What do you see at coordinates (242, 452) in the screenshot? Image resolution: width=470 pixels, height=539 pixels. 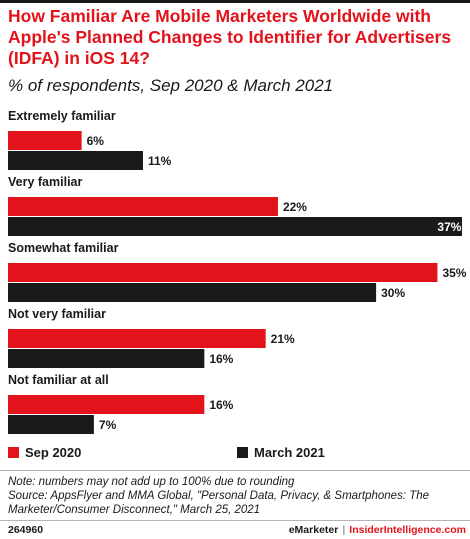 I see `legend-swatch-march-2021` at bounding box center [242, 452].